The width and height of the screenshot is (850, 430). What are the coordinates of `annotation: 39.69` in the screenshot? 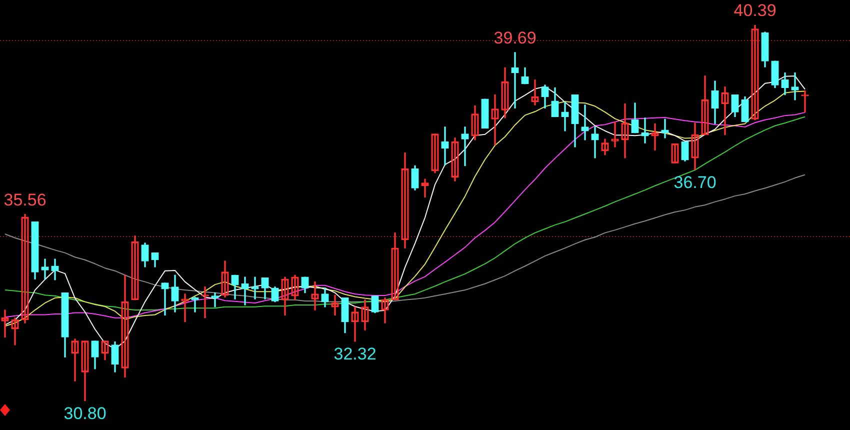 It's located at (515, 38).